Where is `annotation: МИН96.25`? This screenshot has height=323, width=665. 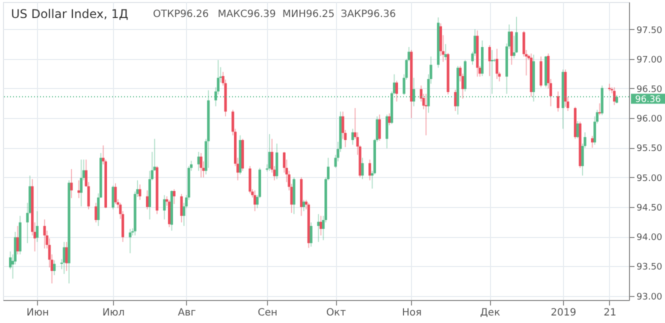 annotation: МИН96.25 is located at coordinates (308, 14).